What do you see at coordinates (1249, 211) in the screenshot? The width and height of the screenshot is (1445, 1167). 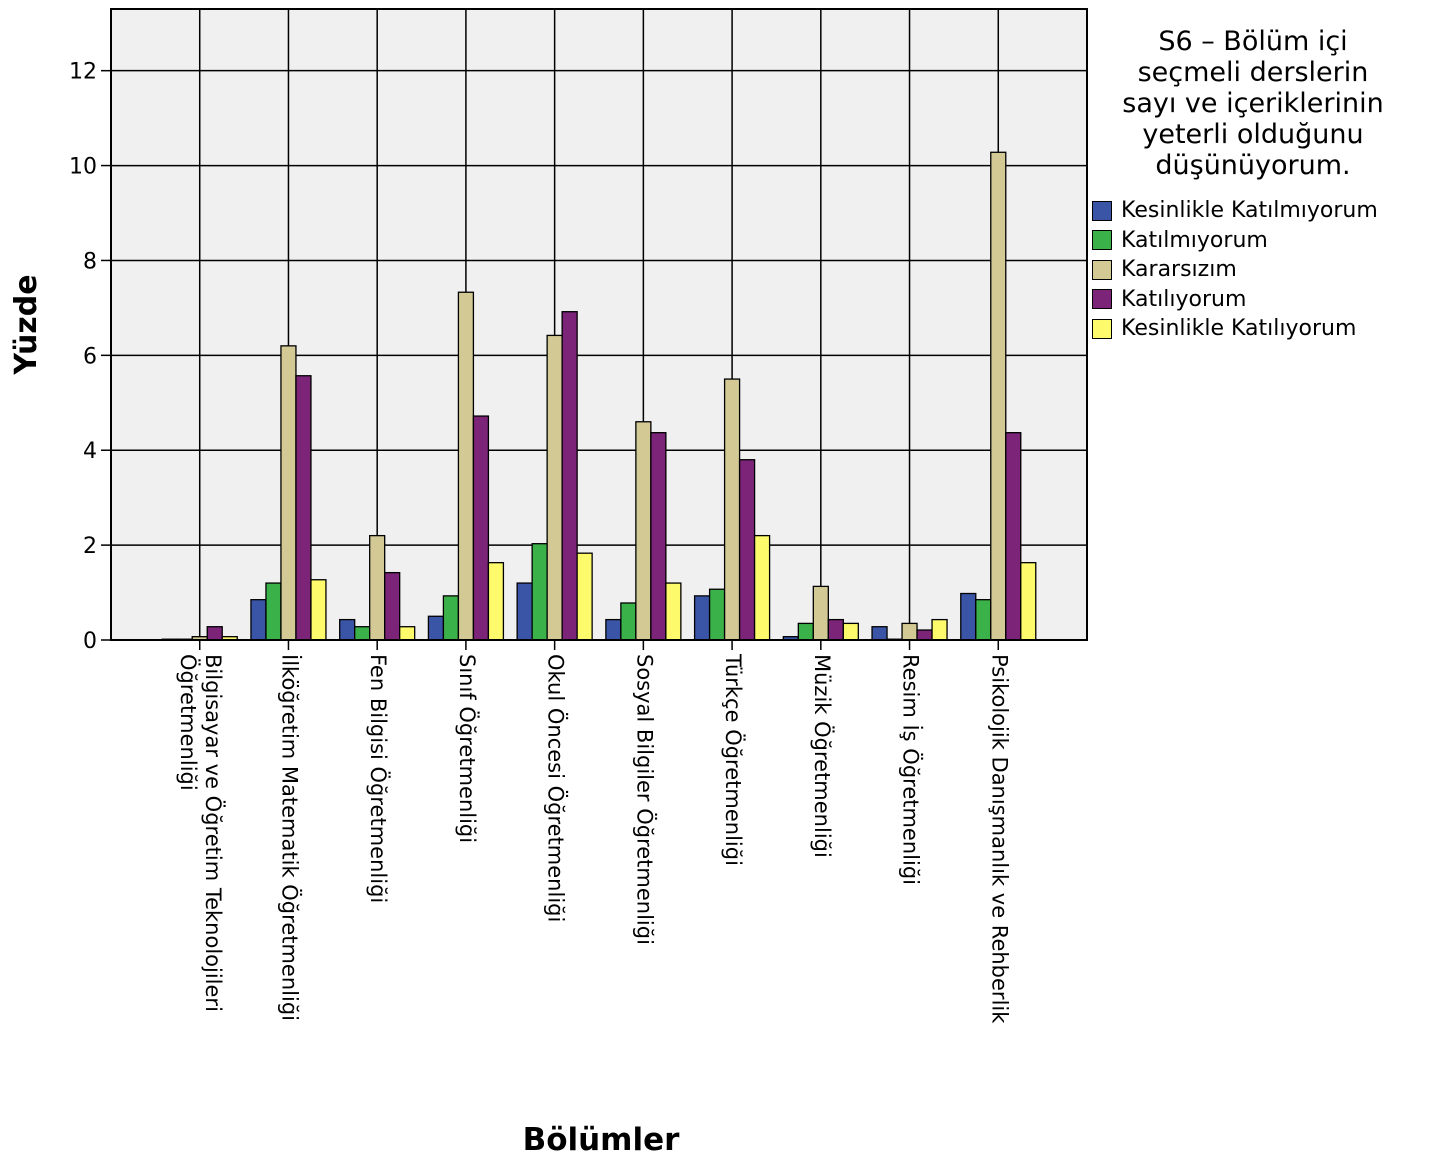 I see `legend-label: Kesinlikle Katılmıyorum` at bounding box center [1249, 211].